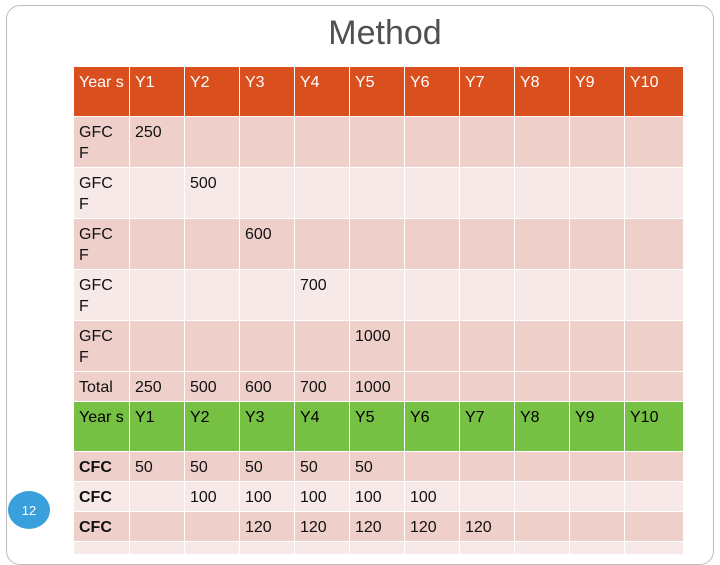  Describe the element at coordinates (29, 510) in the screenshot. I see `slide-number-badge: 12` at that location.